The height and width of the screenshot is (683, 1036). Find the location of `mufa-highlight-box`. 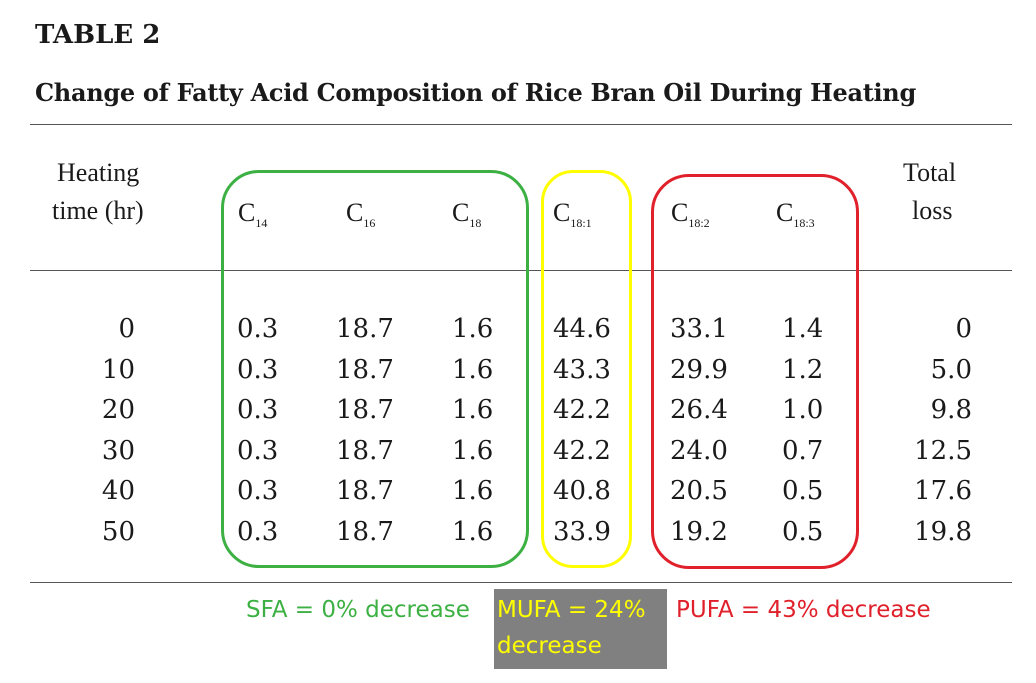

mufa-highlight-box is located at coordinates (586, 369).